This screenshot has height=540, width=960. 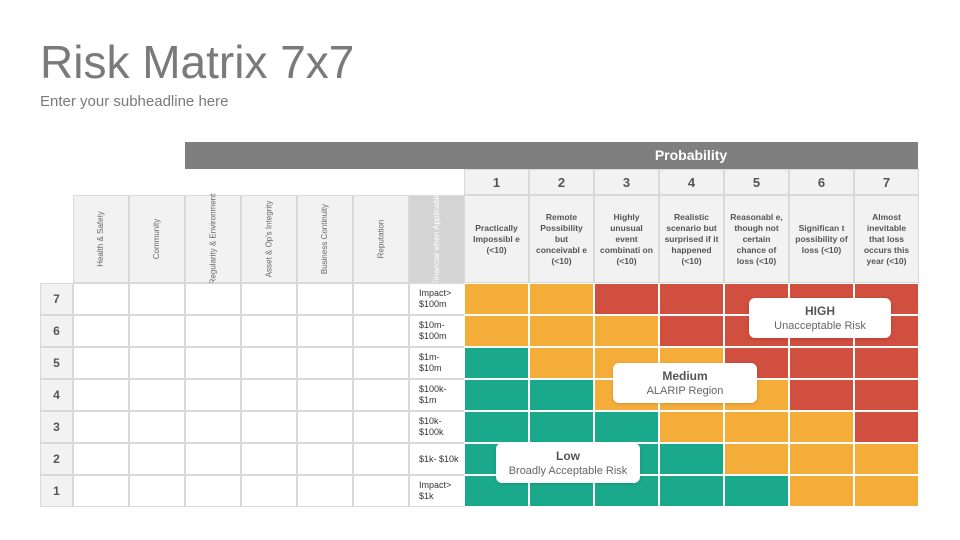 What do you see at coordinates (551, 155) in the screenshot?
I see `probability-header-bar` at bounding box center [551, 155].